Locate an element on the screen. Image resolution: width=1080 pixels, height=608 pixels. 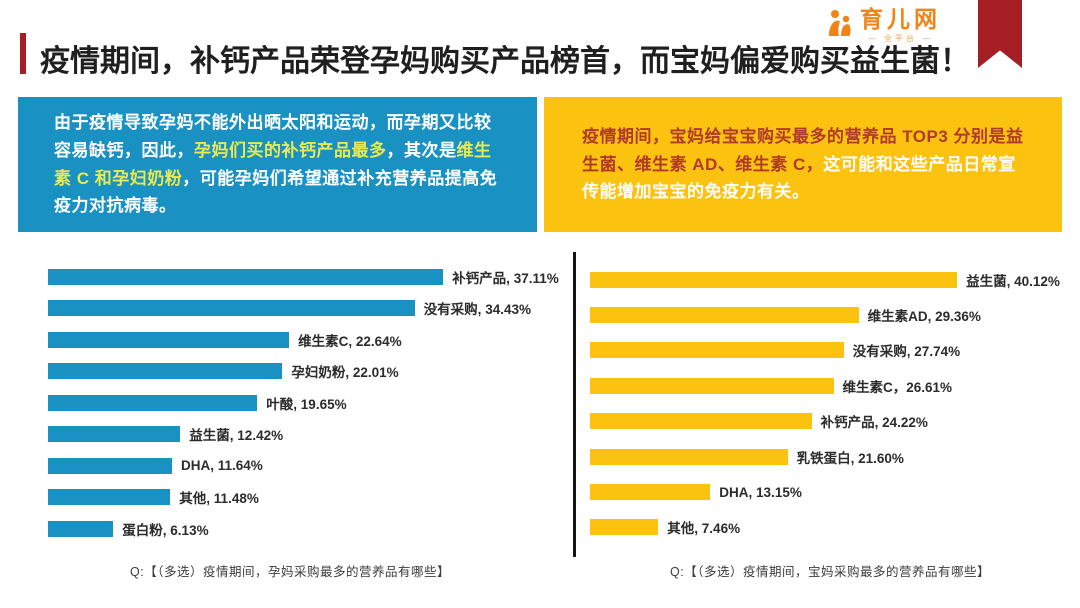
bar-label: 乳铁蛋白, 21.60% is located at coordinates (850, 458).